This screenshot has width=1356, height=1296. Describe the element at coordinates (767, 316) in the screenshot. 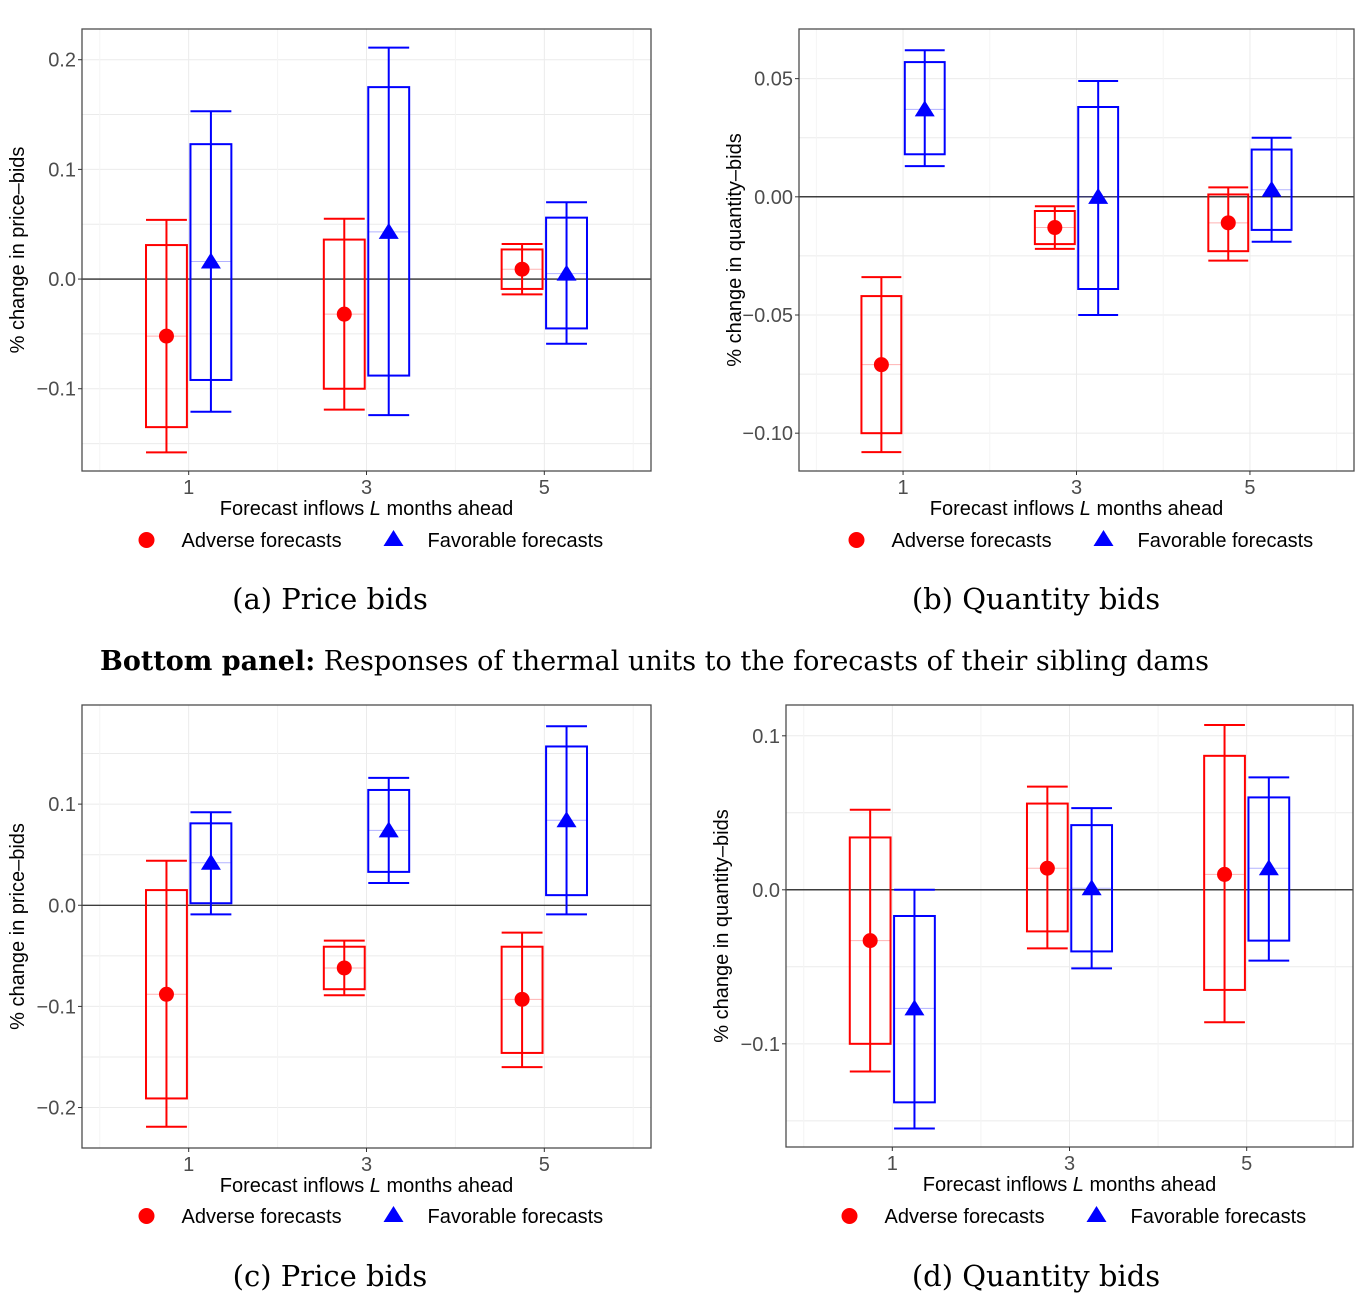

I see `y-tick-label: −0.05` at that location.